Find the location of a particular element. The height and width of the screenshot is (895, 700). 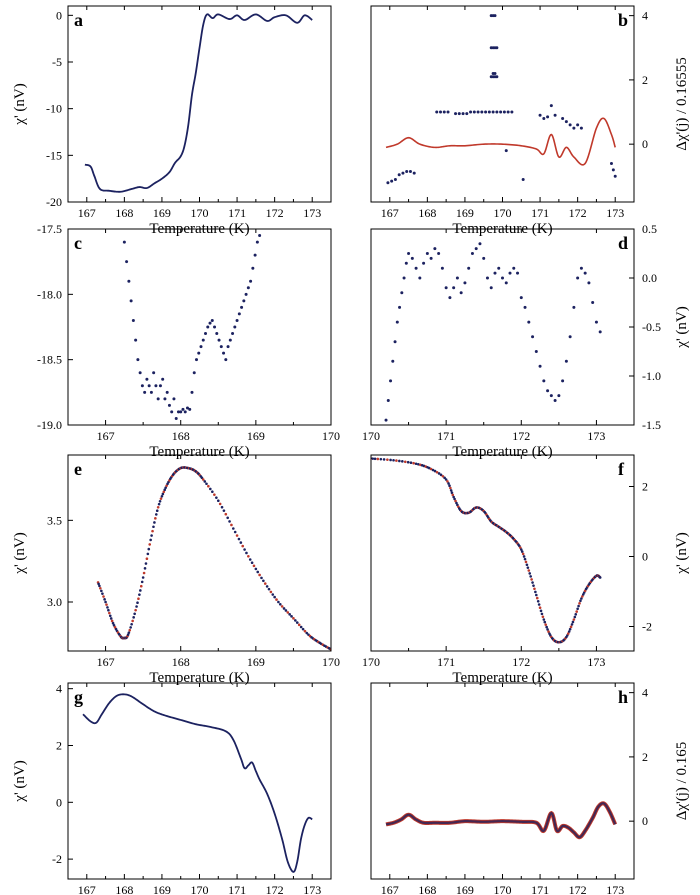

y-tick-label: -18.0 is located at coordinates (49, 294).